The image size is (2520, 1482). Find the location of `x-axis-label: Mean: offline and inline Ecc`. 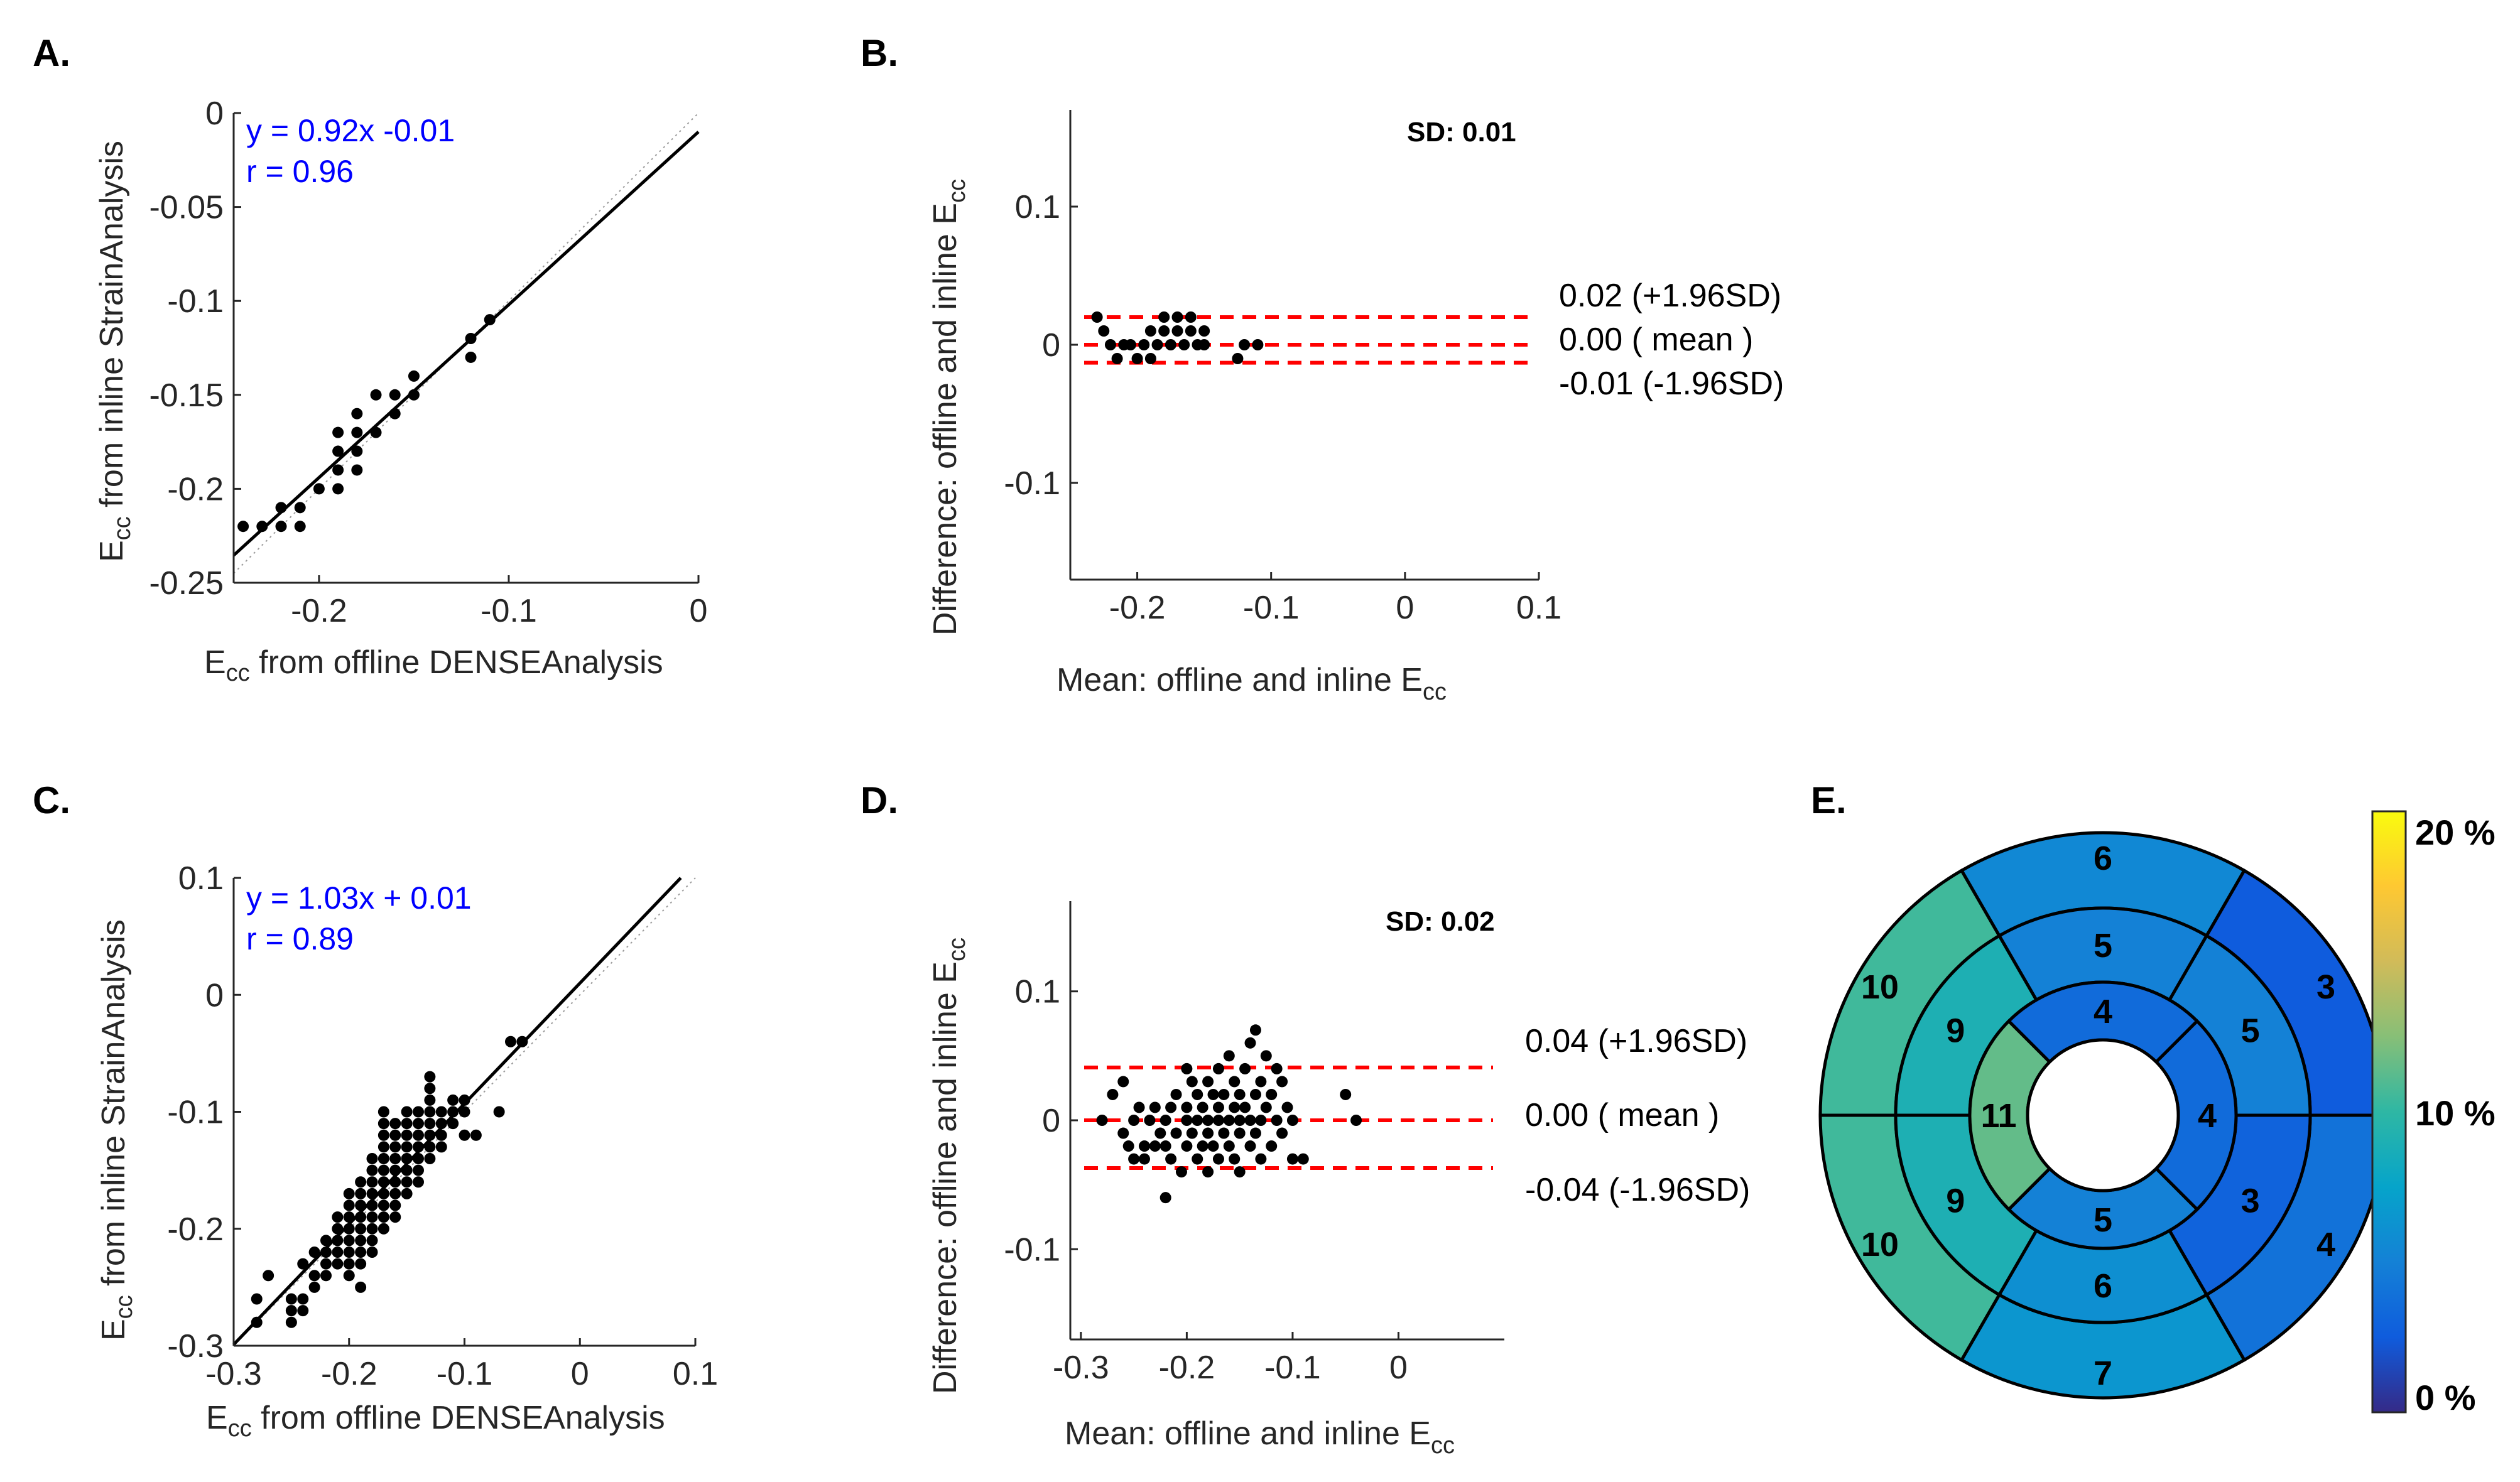

x-axis-label: Mean: offline and inline Ecc is located at coordinates (1260, 1437).